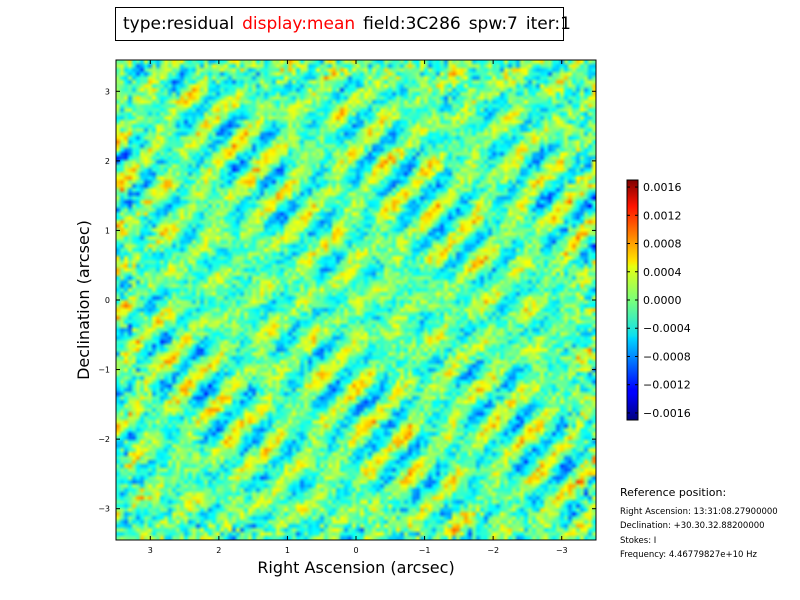  I want to click on colorbar-tick-label-0: 0.0016, so click(662, 187).